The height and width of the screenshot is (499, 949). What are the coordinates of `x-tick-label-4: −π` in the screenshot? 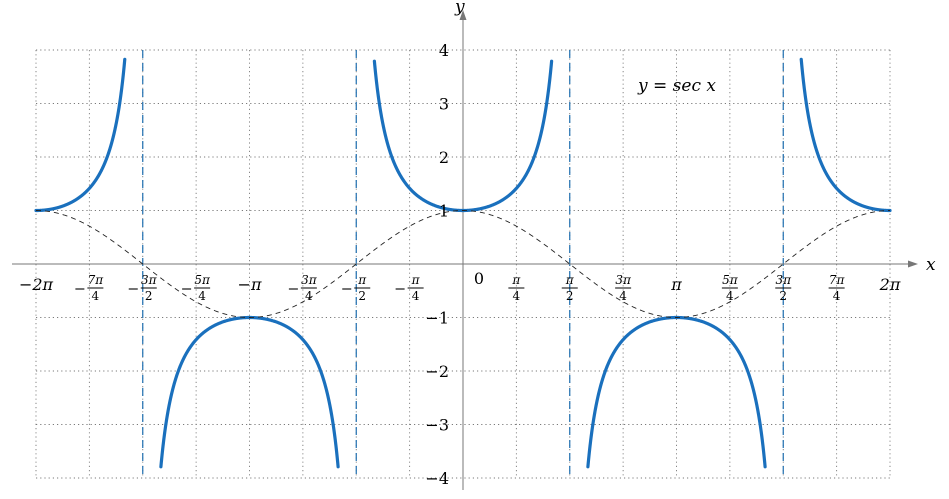 It's located at (250, 284).